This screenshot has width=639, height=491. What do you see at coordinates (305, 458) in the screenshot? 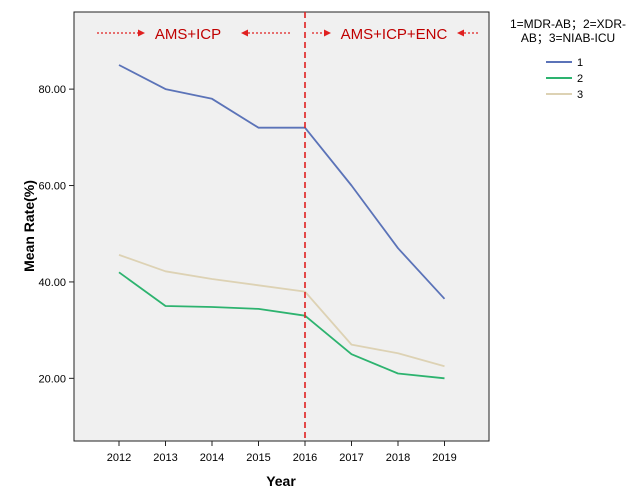
I see `x-tick-label: 2016` at bounding box center [305, 458].